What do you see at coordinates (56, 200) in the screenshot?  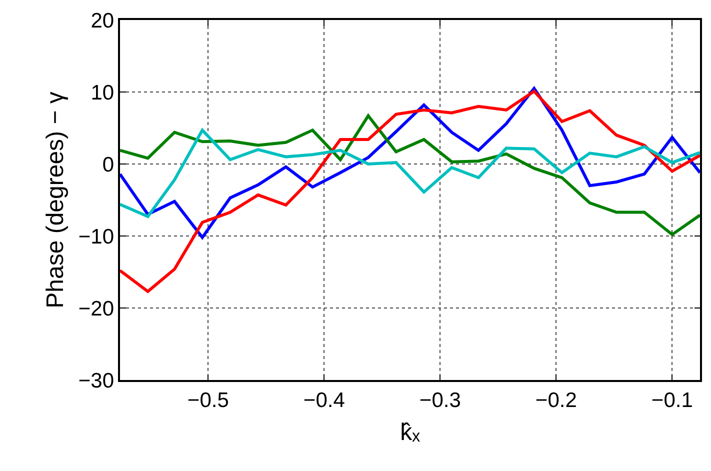 I see `y-axis-title: Phase (degrees) − γ` at bounding box center [56, 200].